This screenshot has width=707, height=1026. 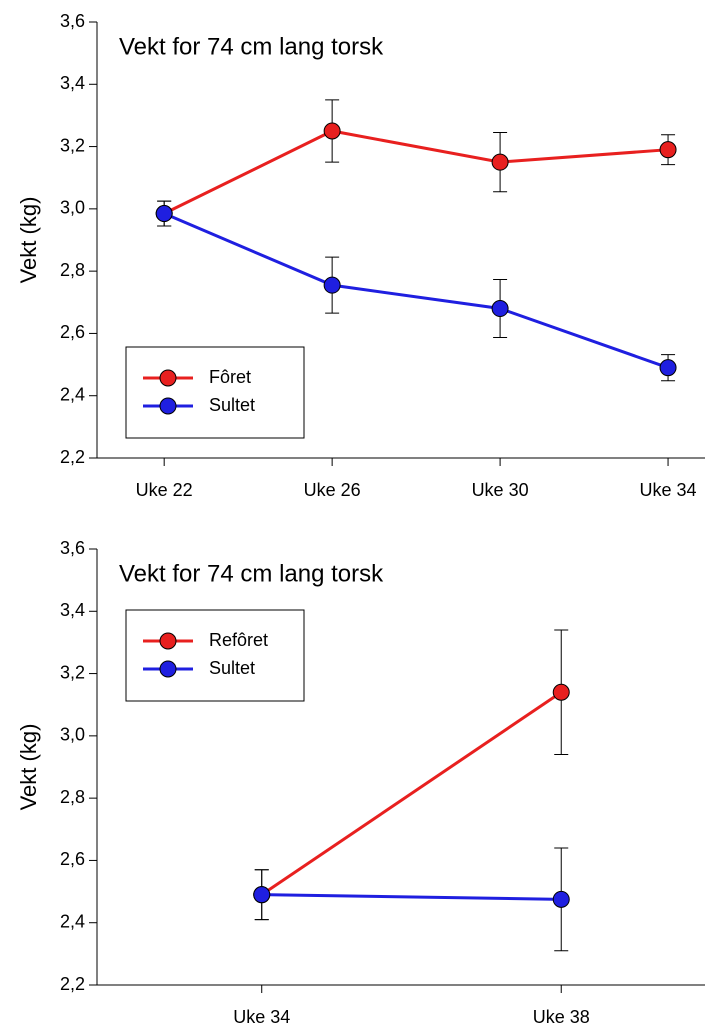 What do you see at coordinates (230, 377) in the screenshot?
I see `legend-label: Fôret` at bounding box center [230, 377].